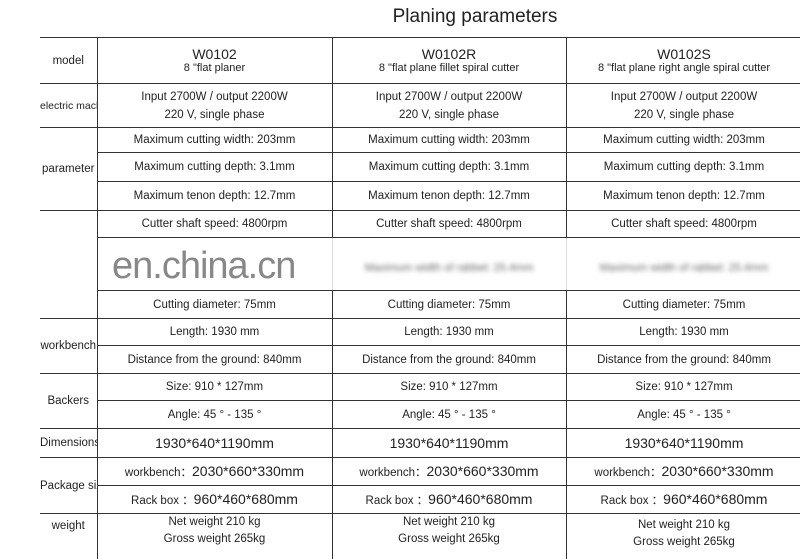 The width and height of the screenshot is (800, 559). Describe the element at coordinates (68, 486) in the screenshot. I see `row-label-package: Package size` at that location.